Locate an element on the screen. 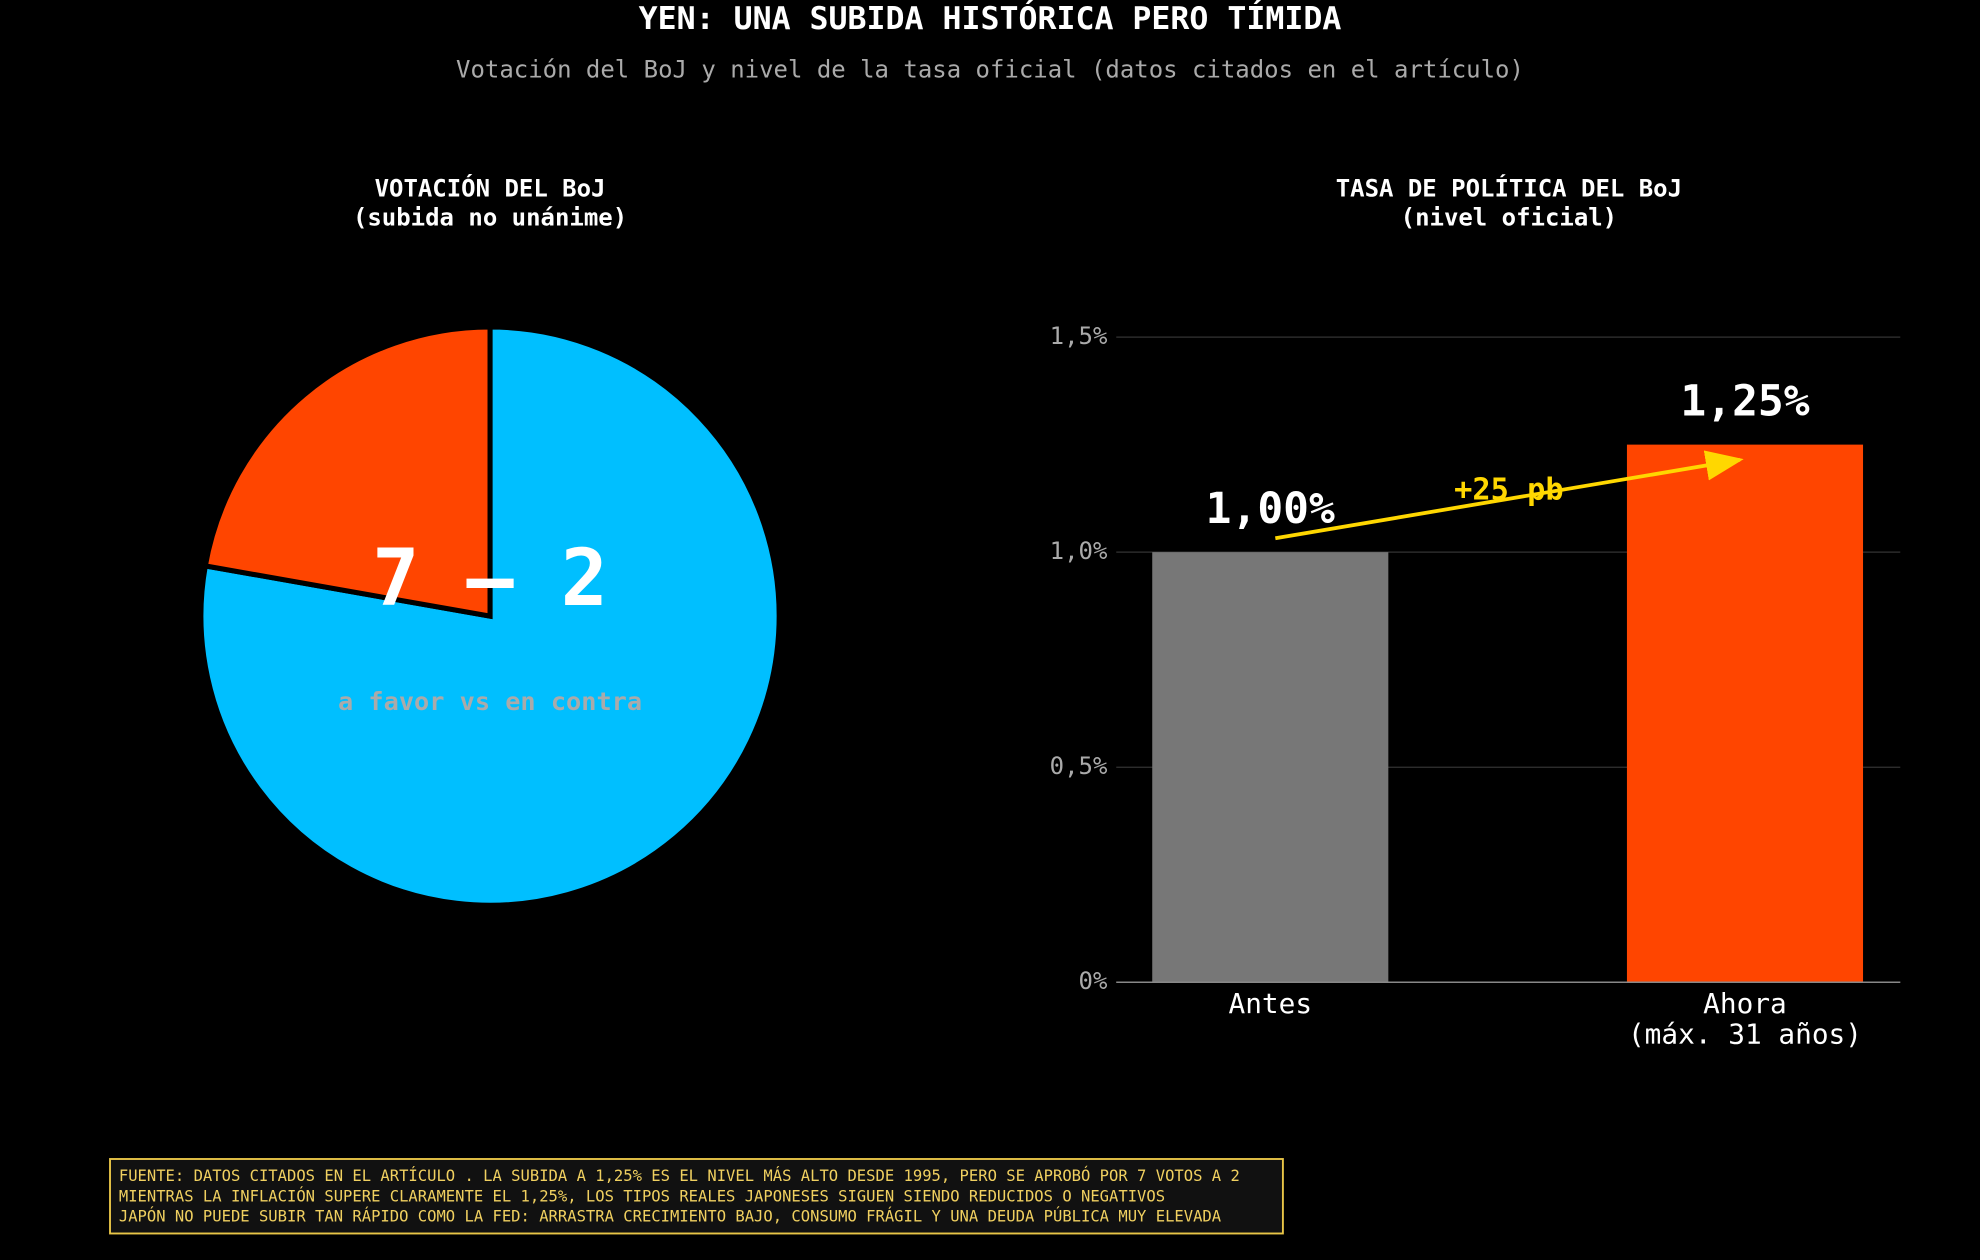 The height and width of the screenshot is (1260, 1980). title: YEN: UNA SUBIDA HISTÓRICA PERO TÍMIDA is located at coordinates (990, 18).